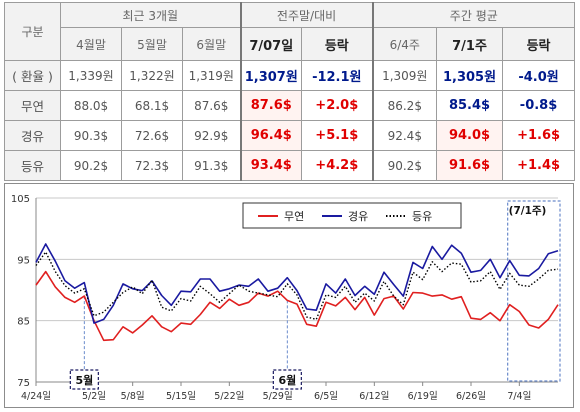 This screenshot has width=580, height=412. I want to click on row-label: 경유, so click(32, 135).